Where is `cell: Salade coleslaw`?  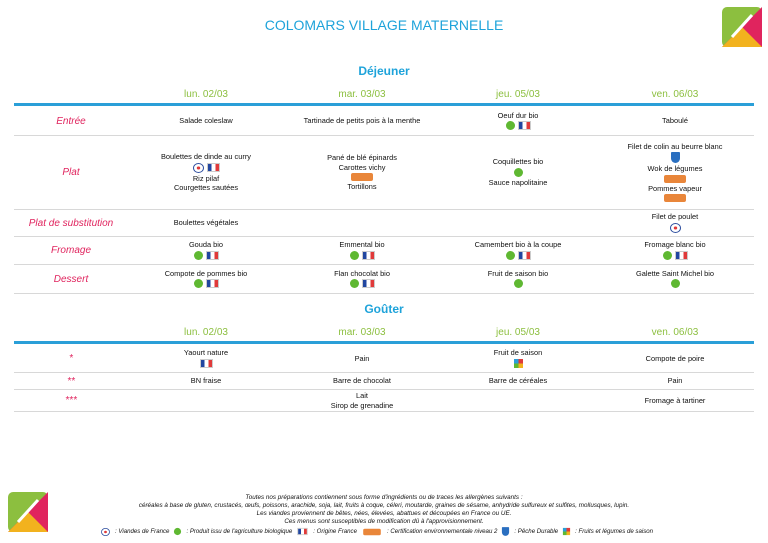
cell: Salade coleslaw is located at coordinates (206, 121).